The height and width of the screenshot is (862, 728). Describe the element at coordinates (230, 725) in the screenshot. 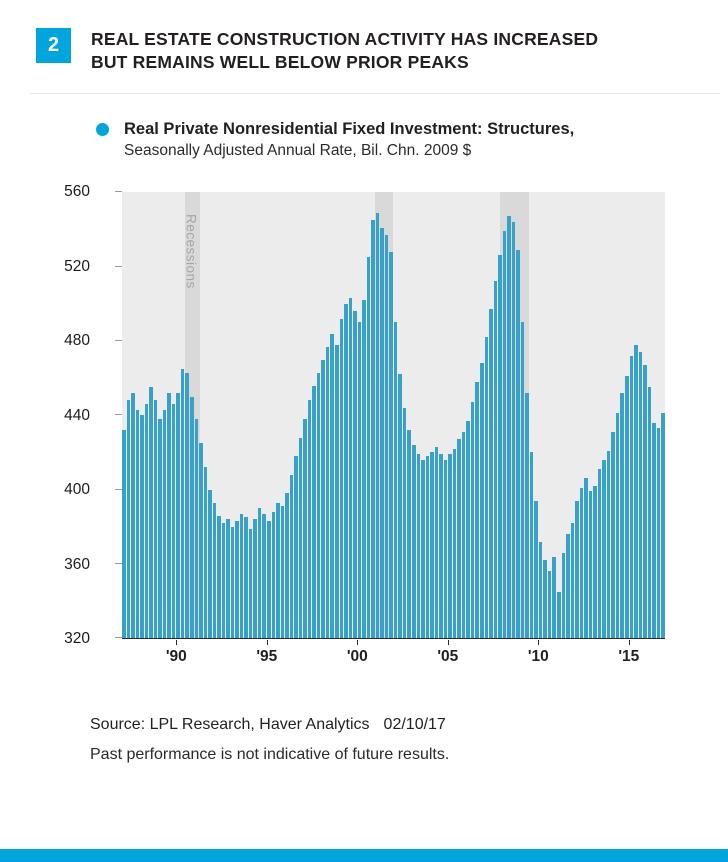

I see `source-text: Source: LPL Research, Haver Analytics` at that location.